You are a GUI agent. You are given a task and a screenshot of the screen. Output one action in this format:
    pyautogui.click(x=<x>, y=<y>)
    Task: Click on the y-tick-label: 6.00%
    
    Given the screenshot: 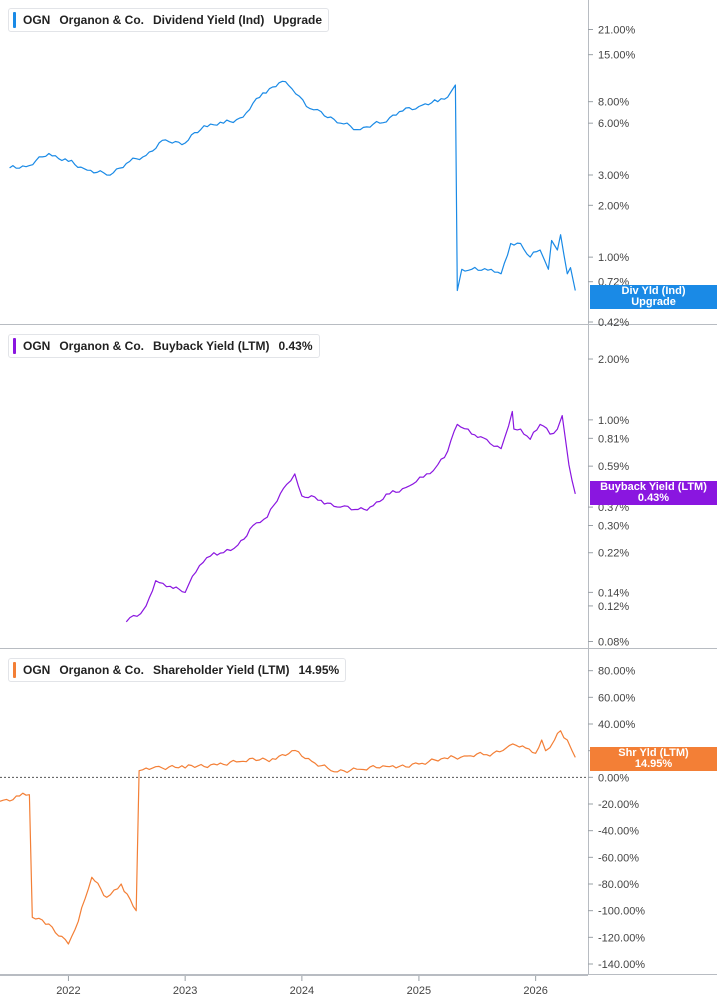 What is the action you would take?
    pyautogui.click(x=613, y=124)
    